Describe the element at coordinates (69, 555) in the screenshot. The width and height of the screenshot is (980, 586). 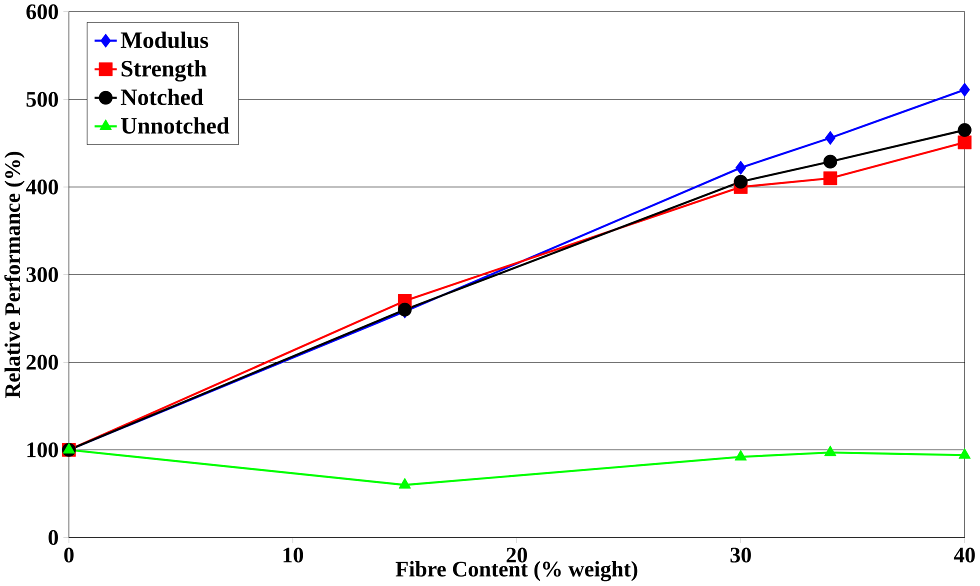
I see `x-tick-label: 0` at that location.